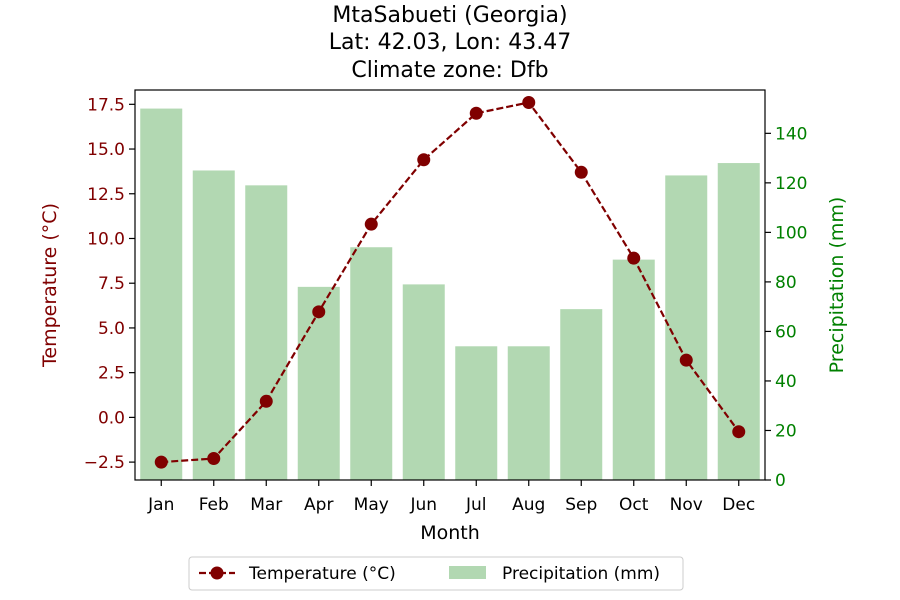 The image size is (900, 600). I want to click on title-line-1: MtaSabueti (Georgia), so click(449, 15).